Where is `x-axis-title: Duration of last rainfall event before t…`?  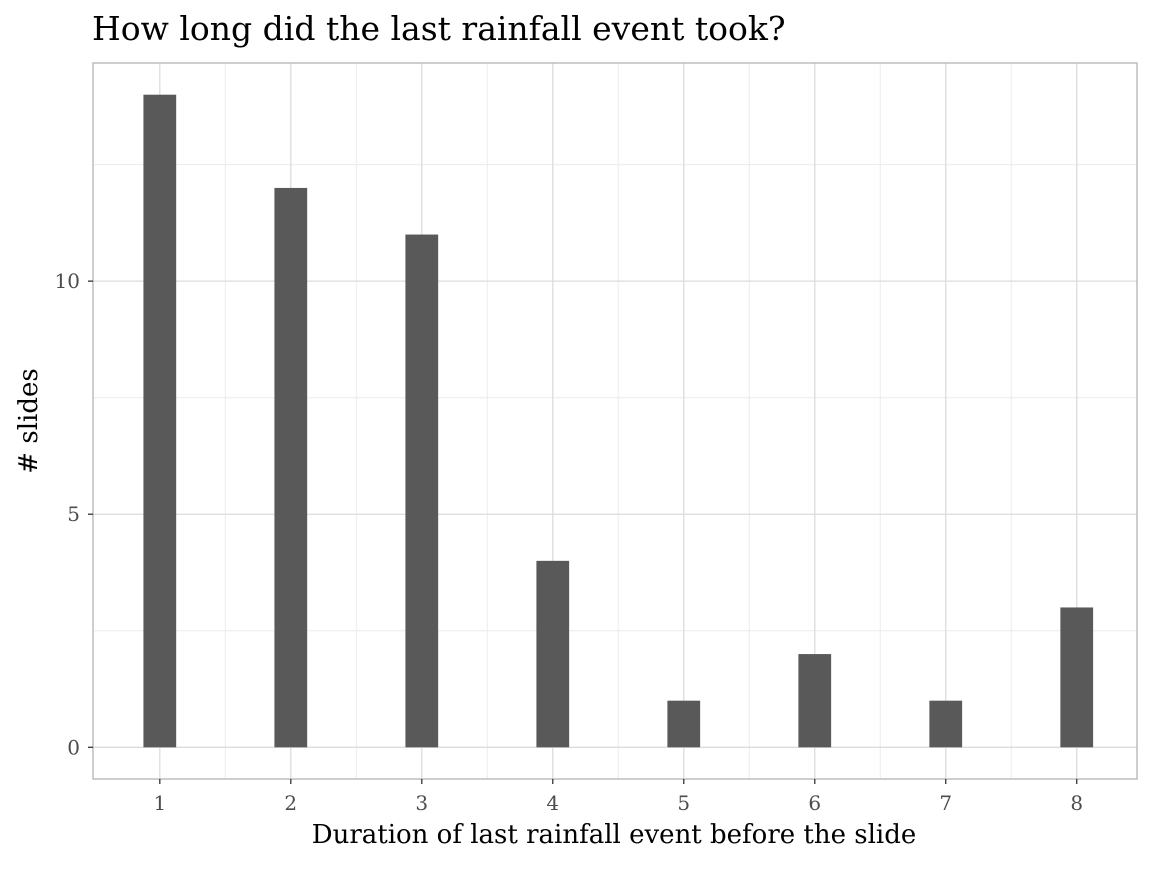 x-axis-title: Duration of last rainfall event before t… is located at coordinates (614, 835).